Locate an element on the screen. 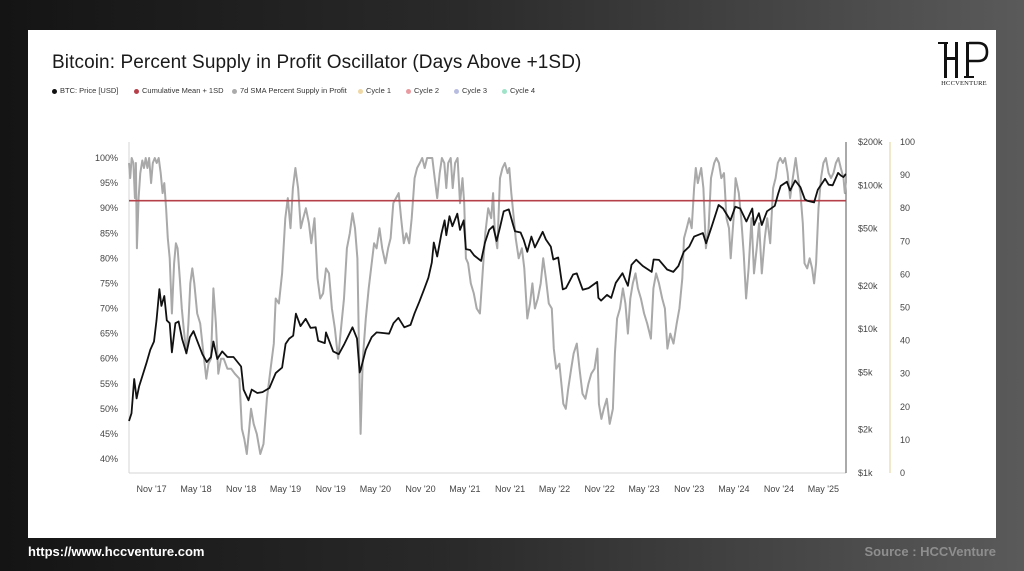  cycle-tick-label: 0 is located at coordinates (902, 473).